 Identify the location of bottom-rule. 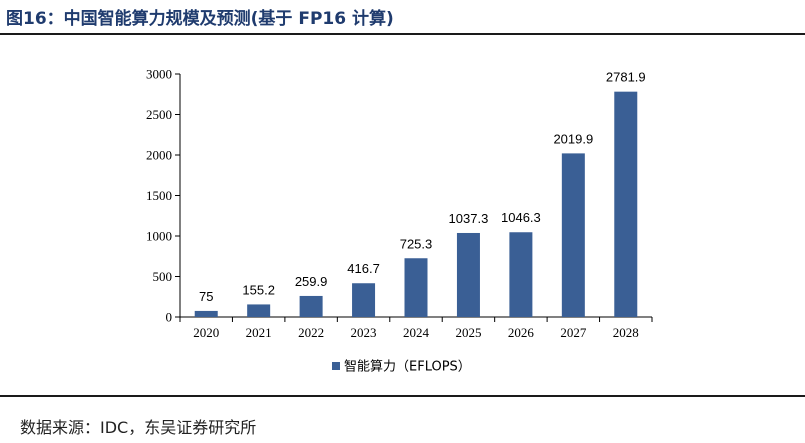
(402, 396).